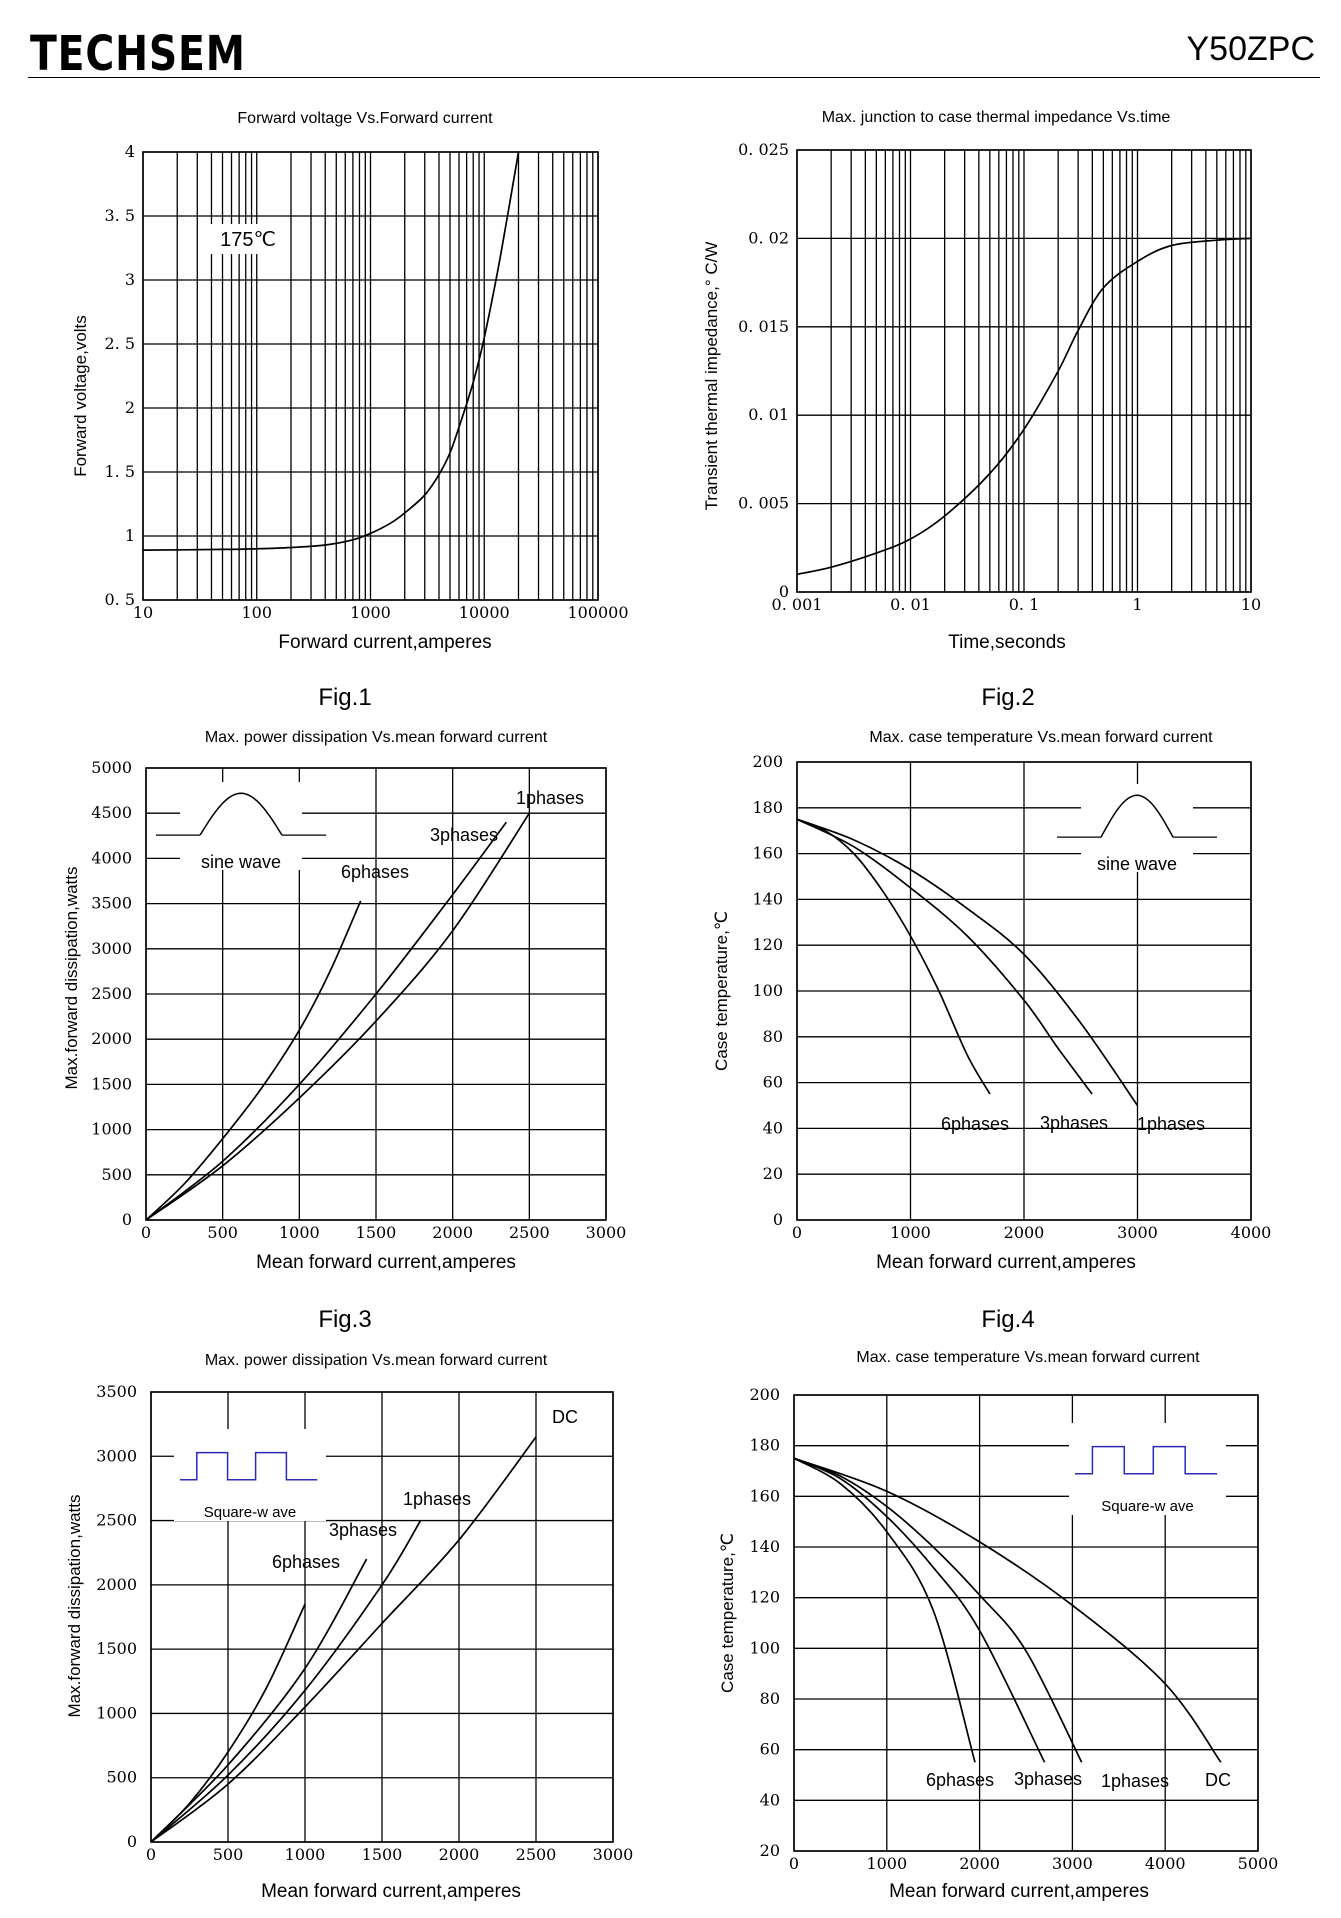 The height and width of the screenshot is (1918, 1341). What do you see at coordinates (770, 1698) in the screenshot?
I see `y-tick-label: 80` at bounding box center [770, 1698].